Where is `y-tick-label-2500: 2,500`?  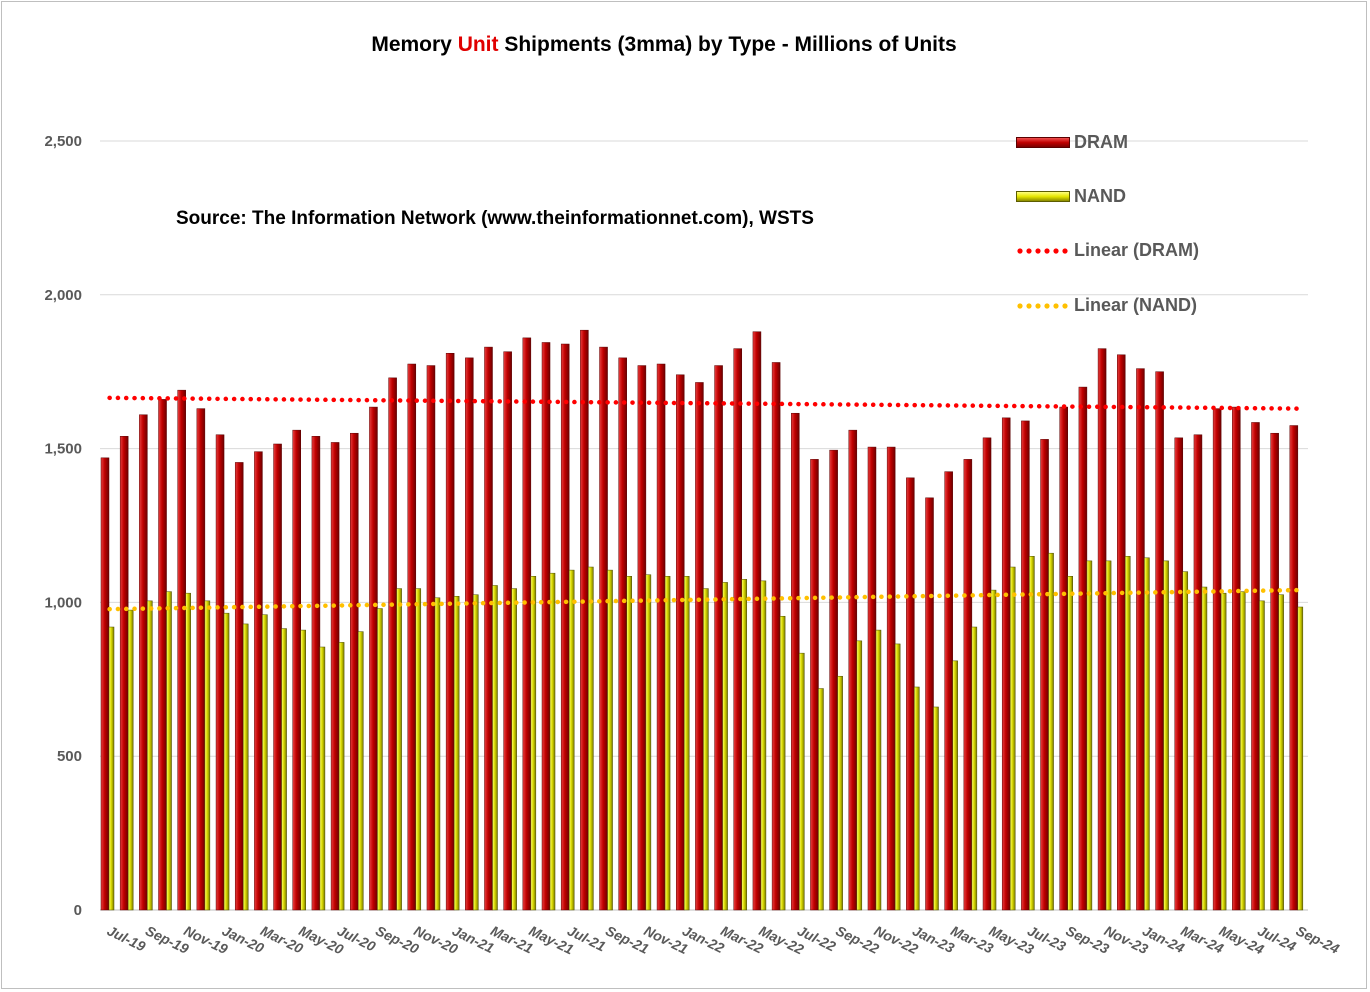
y-tick-label-2500: 2,500 is located at coordinates (63, 141).